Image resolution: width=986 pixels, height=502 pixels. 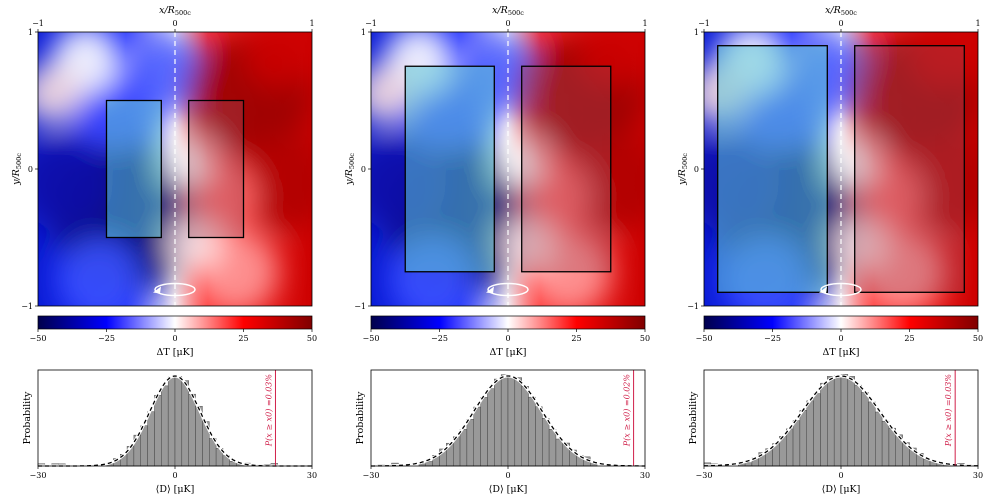 What do you see at coordinates (371, 475) in the screenshot?
I see `x-tick-label: −30` at bounding box center [371, 475].